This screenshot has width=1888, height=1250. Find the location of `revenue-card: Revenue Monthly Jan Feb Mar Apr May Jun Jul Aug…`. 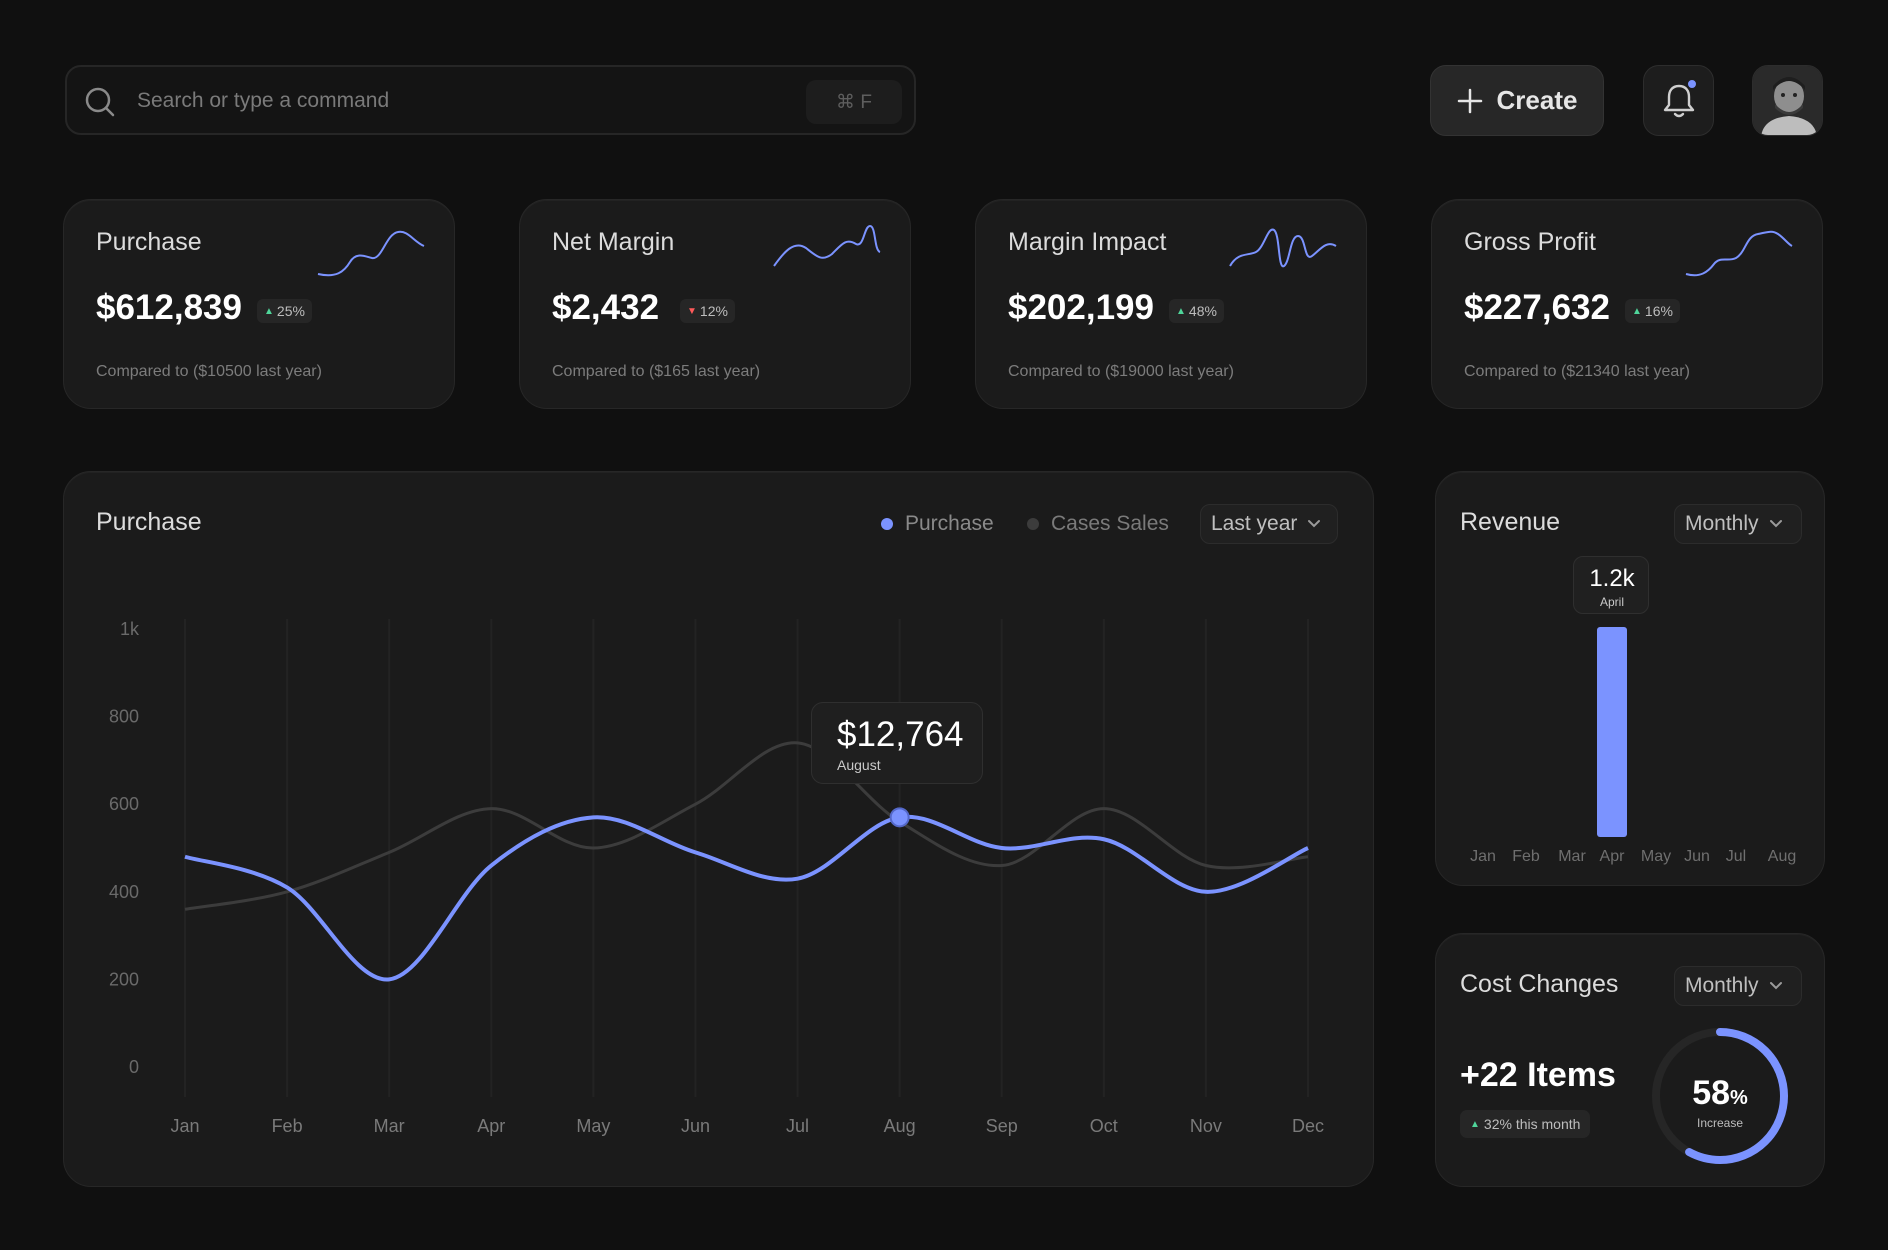

revenue-card: Revenue Monthly Jan Feb Mar Apr May Jun Jul Aug… is located at coordinates (1630, 678).